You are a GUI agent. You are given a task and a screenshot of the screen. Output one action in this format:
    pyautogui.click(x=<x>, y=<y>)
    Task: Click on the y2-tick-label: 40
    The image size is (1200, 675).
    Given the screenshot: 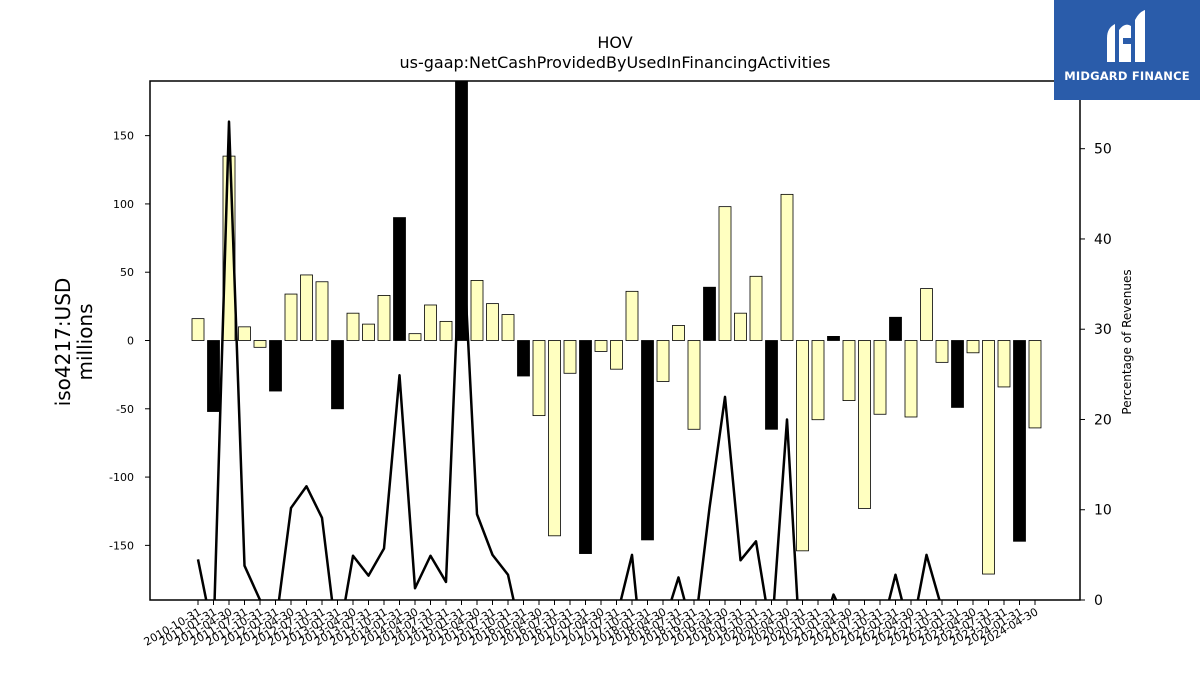 What is the action you would take?
    pyautogui.click(x=1103, y=240)
    